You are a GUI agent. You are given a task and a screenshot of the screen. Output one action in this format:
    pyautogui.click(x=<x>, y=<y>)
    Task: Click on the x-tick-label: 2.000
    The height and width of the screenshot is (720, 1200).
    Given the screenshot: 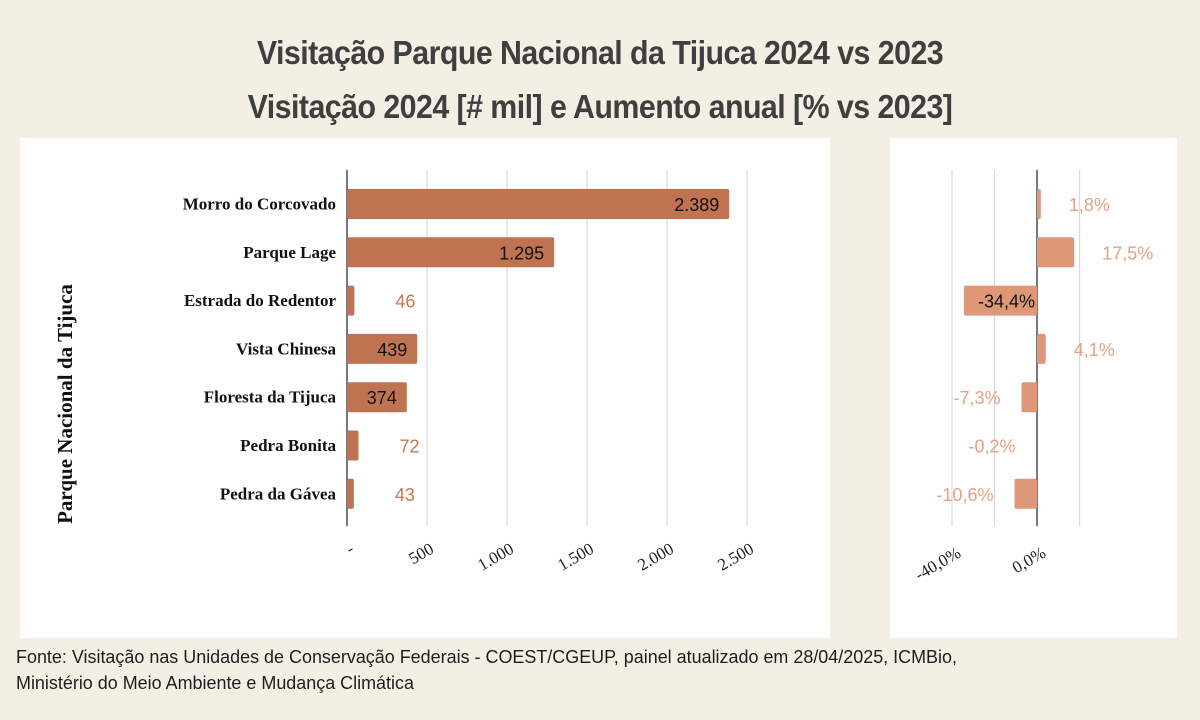 What is the action you would take?
    pyautogui.click(x=655, y=557)
    